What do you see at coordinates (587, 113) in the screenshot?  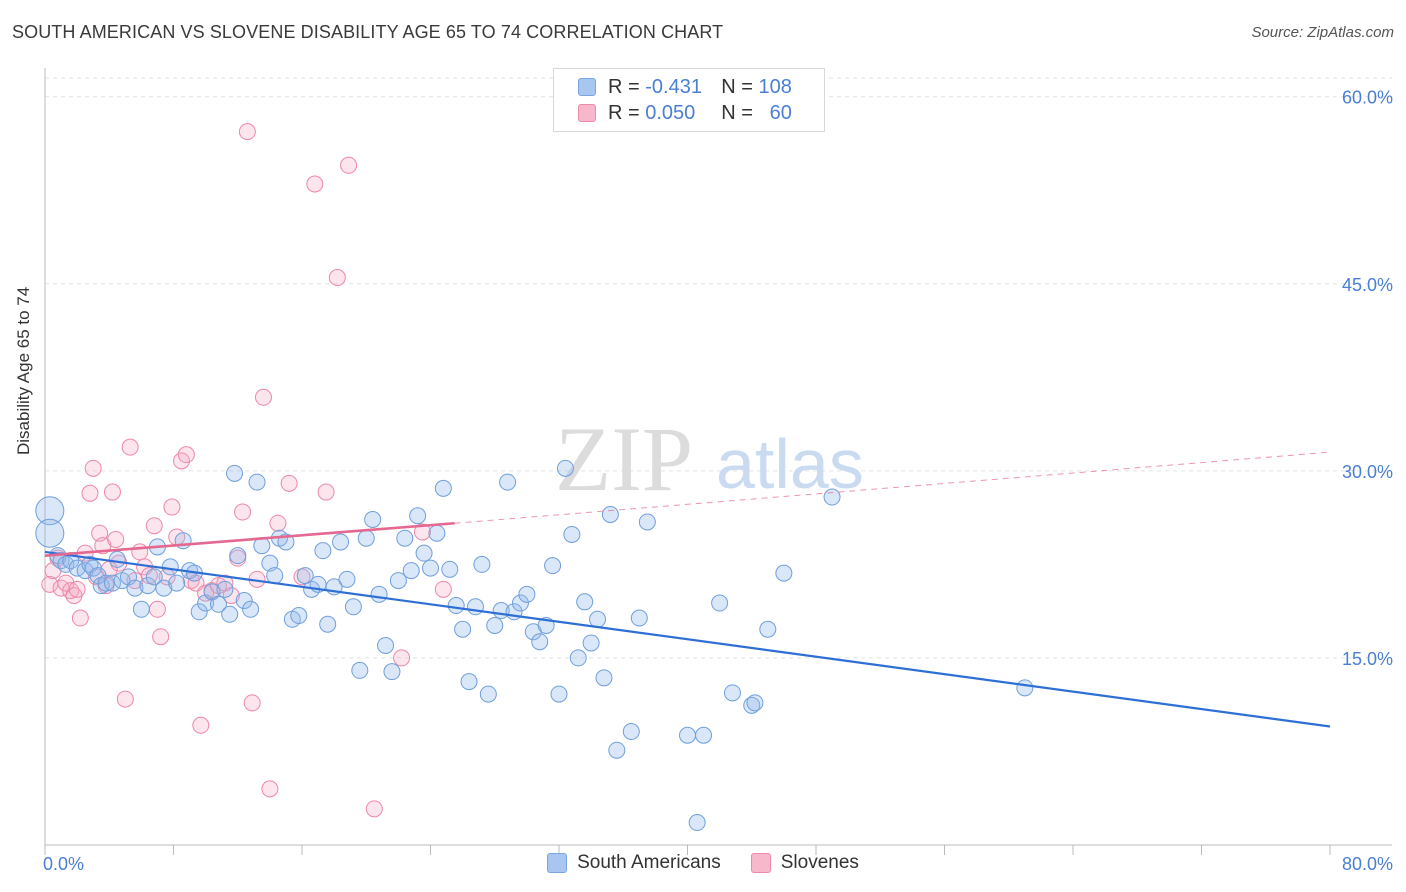 I see `legend-swatch-pink` at bounding box center [587, 113].